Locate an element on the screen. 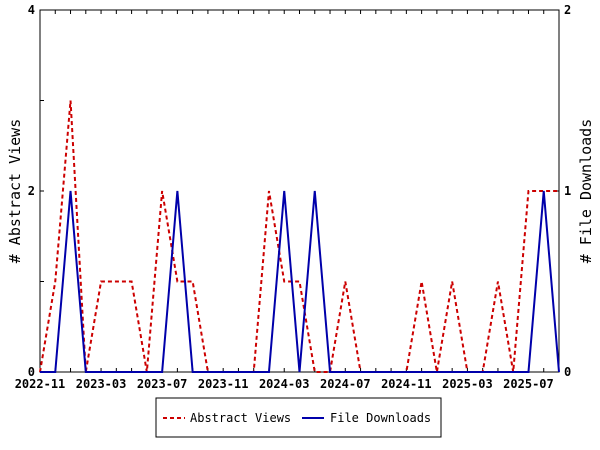 Image resolution: width=600 pixels, height=450 pixels. y-right-tick-1: 1 is located at coordinates (567, 191).